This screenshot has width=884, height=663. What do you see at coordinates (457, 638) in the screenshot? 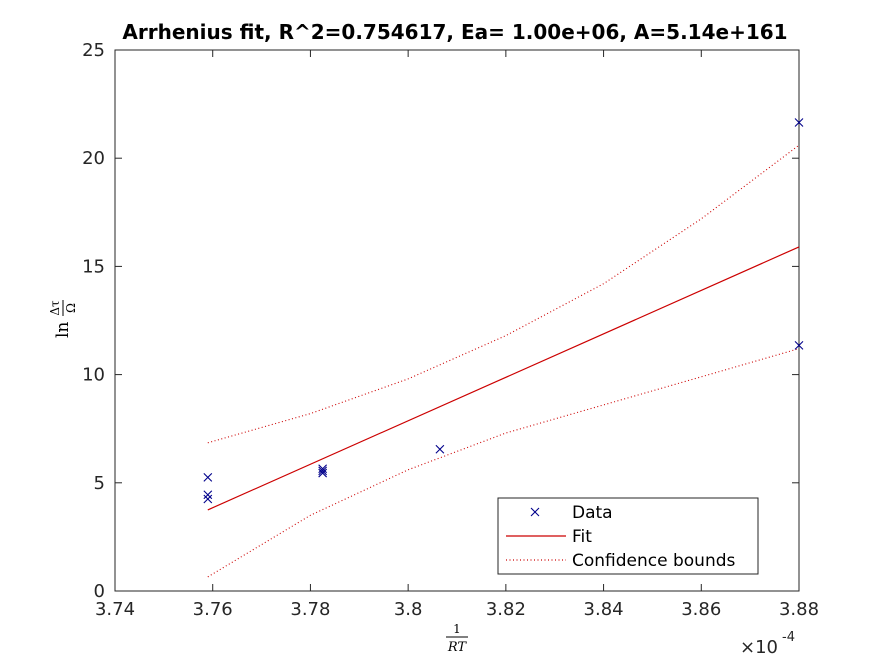
I see `x-axis-label: 1 RT` at bounding box center [457, 638].